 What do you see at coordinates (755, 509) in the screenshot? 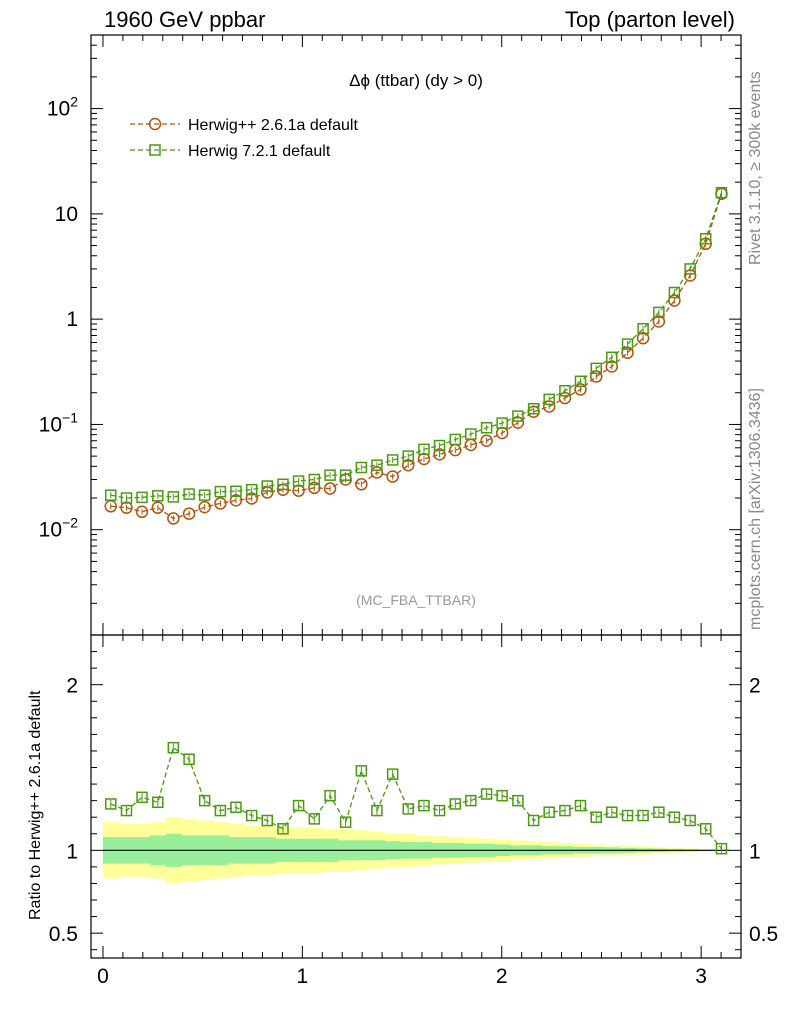
I see `mcplots-label: mcplots.cern.ch [arXiv:1306.3436]` at bounding box center [755, 509].